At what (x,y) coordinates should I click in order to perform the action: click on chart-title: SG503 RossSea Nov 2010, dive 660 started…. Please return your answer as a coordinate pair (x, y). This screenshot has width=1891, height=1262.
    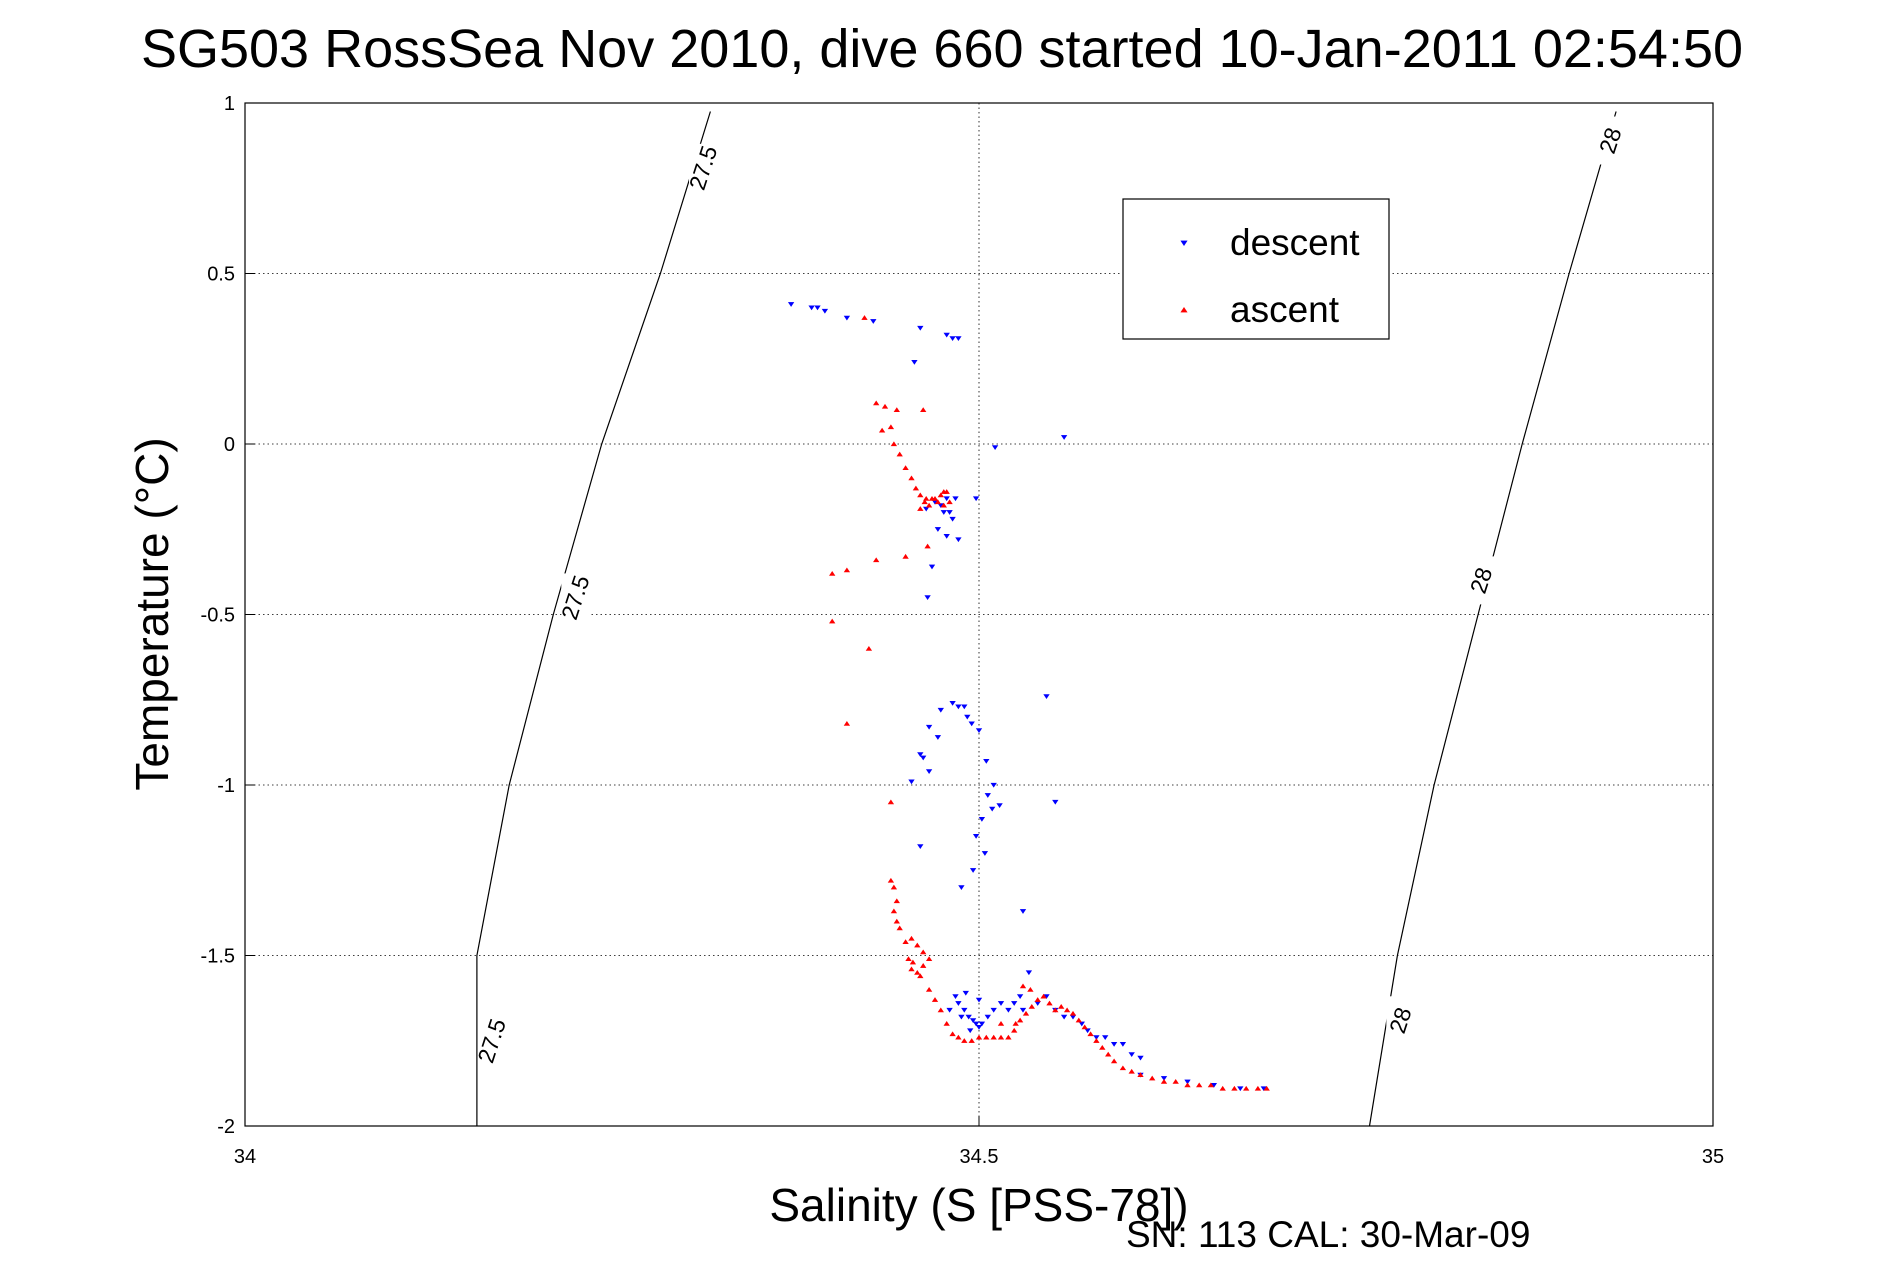
    Looking at the image, I should click on (942, 49).